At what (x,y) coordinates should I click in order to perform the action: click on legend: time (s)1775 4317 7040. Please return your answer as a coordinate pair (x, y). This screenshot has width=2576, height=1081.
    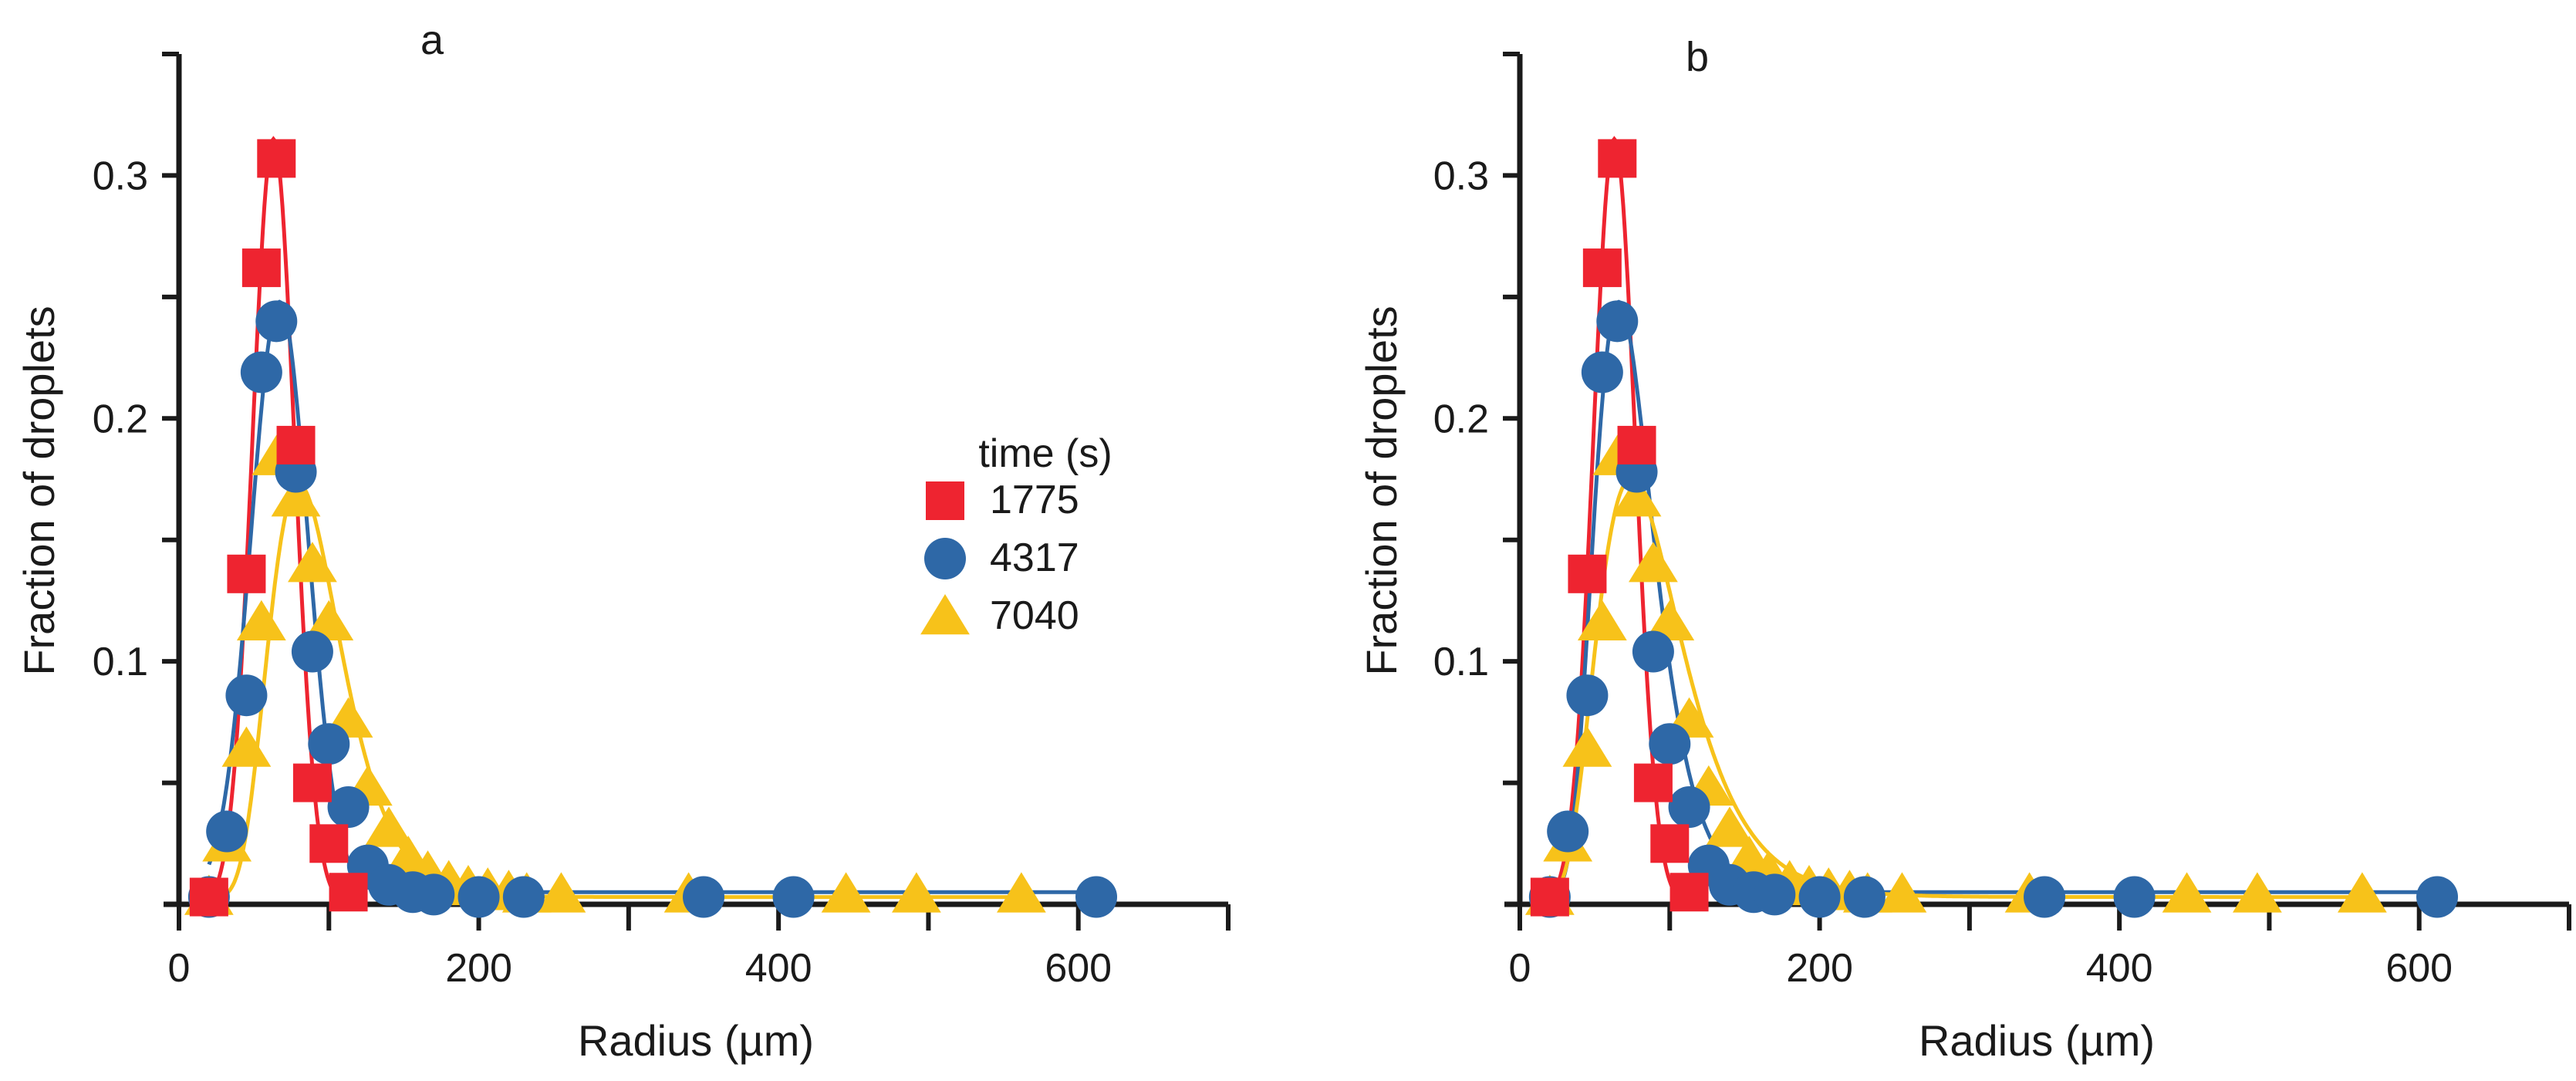
    Looking at the image, I should click on (1016, 534).